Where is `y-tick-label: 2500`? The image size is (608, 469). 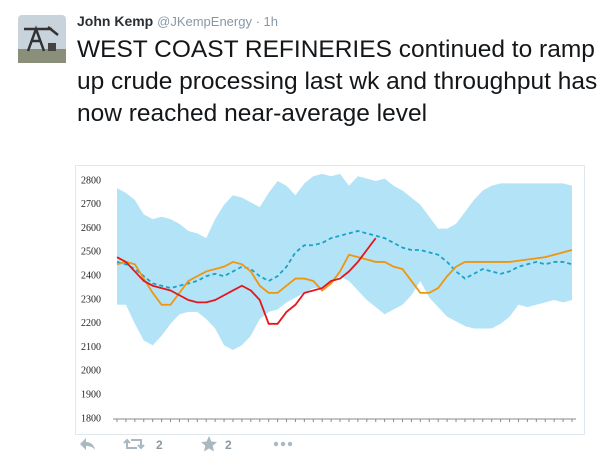 y-tick-label: 2500 is located at coordinates (91, 252).